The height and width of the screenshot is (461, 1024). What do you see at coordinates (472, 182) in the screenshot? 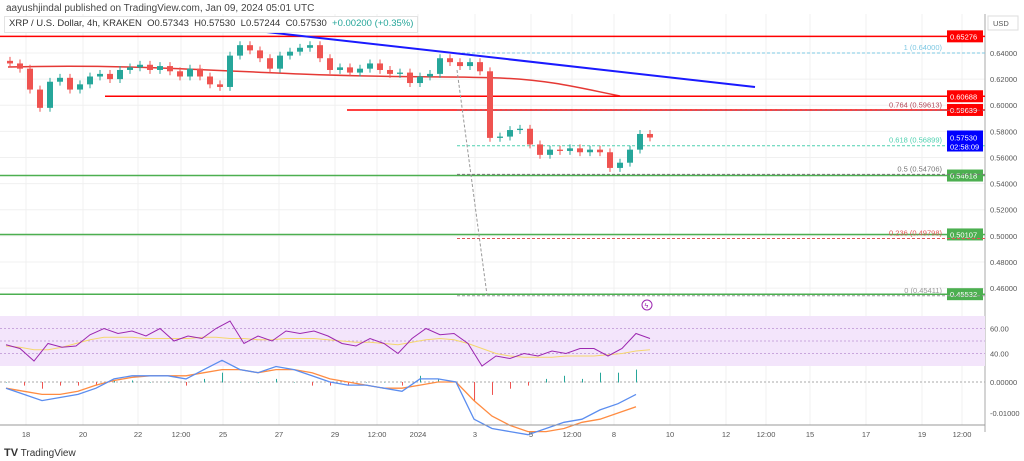
I see `fib-trend-line` at bounding box center [472, 182].